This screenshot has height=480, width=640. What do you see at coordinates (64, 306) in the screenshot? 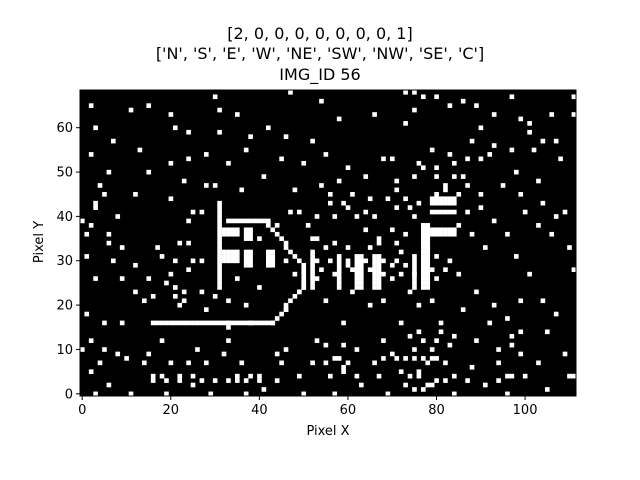
I see `y-tick-label: 20` at bounding box center [64, 306].